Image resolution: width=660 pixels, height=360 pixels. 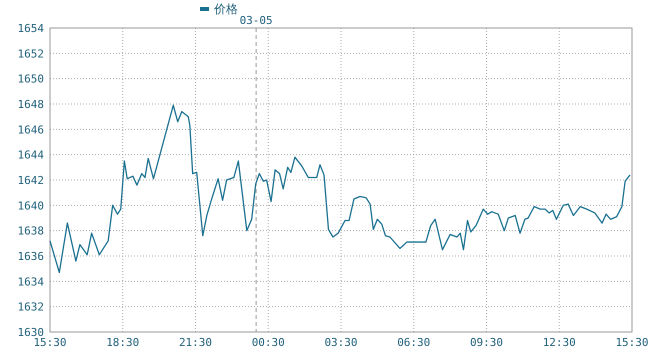 I want to click on y-tick-label: 1636, so click(x=31, y=256).